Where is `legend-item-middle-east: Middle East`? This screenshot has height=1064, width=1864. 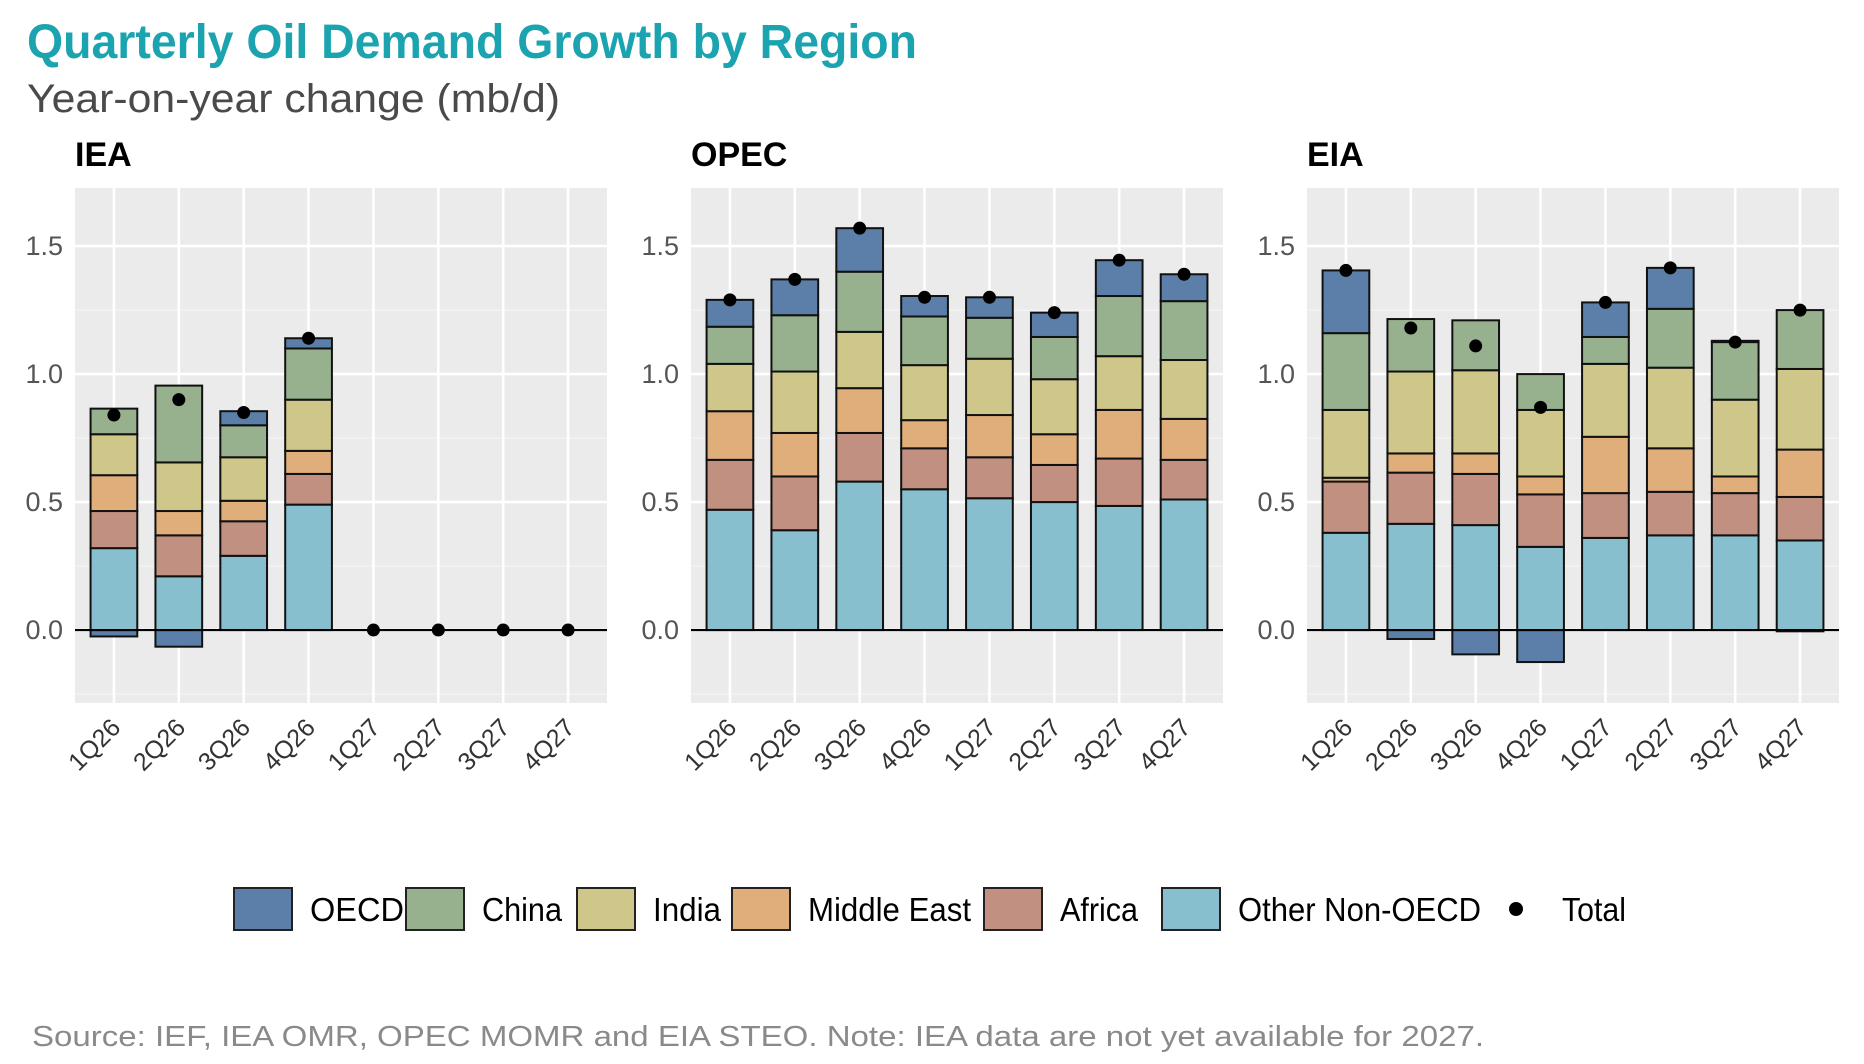
legend-item-middle-east: Middle East is located at coordinates (851, 909).